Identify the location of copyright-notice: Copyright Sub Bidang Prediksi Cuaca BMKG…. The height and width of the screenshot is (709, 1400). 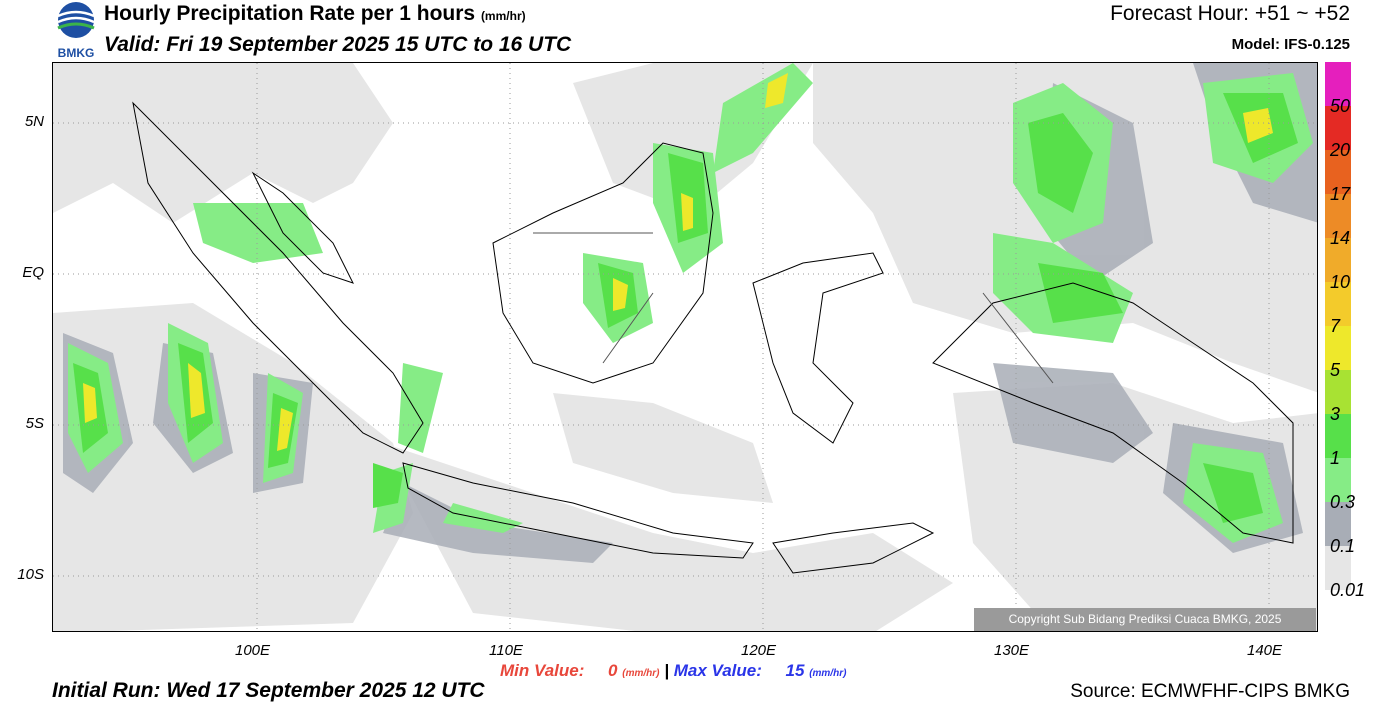
(1145, 619).